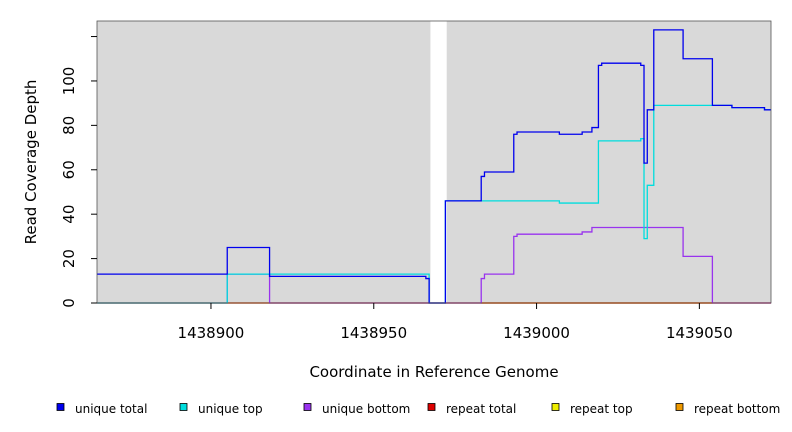 The width and height of the screenshot is (792, 432). Describe the element at coordinates (366, 409) in the screenshot. I see `legend-label: unique bottom` at that location.